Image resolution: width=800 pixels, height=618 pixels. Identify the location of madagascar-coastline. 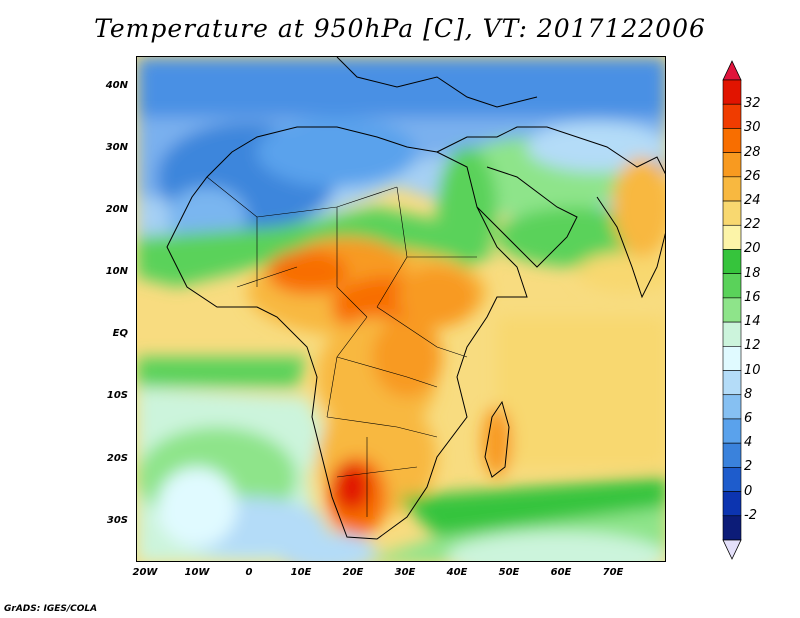
(497, 439).